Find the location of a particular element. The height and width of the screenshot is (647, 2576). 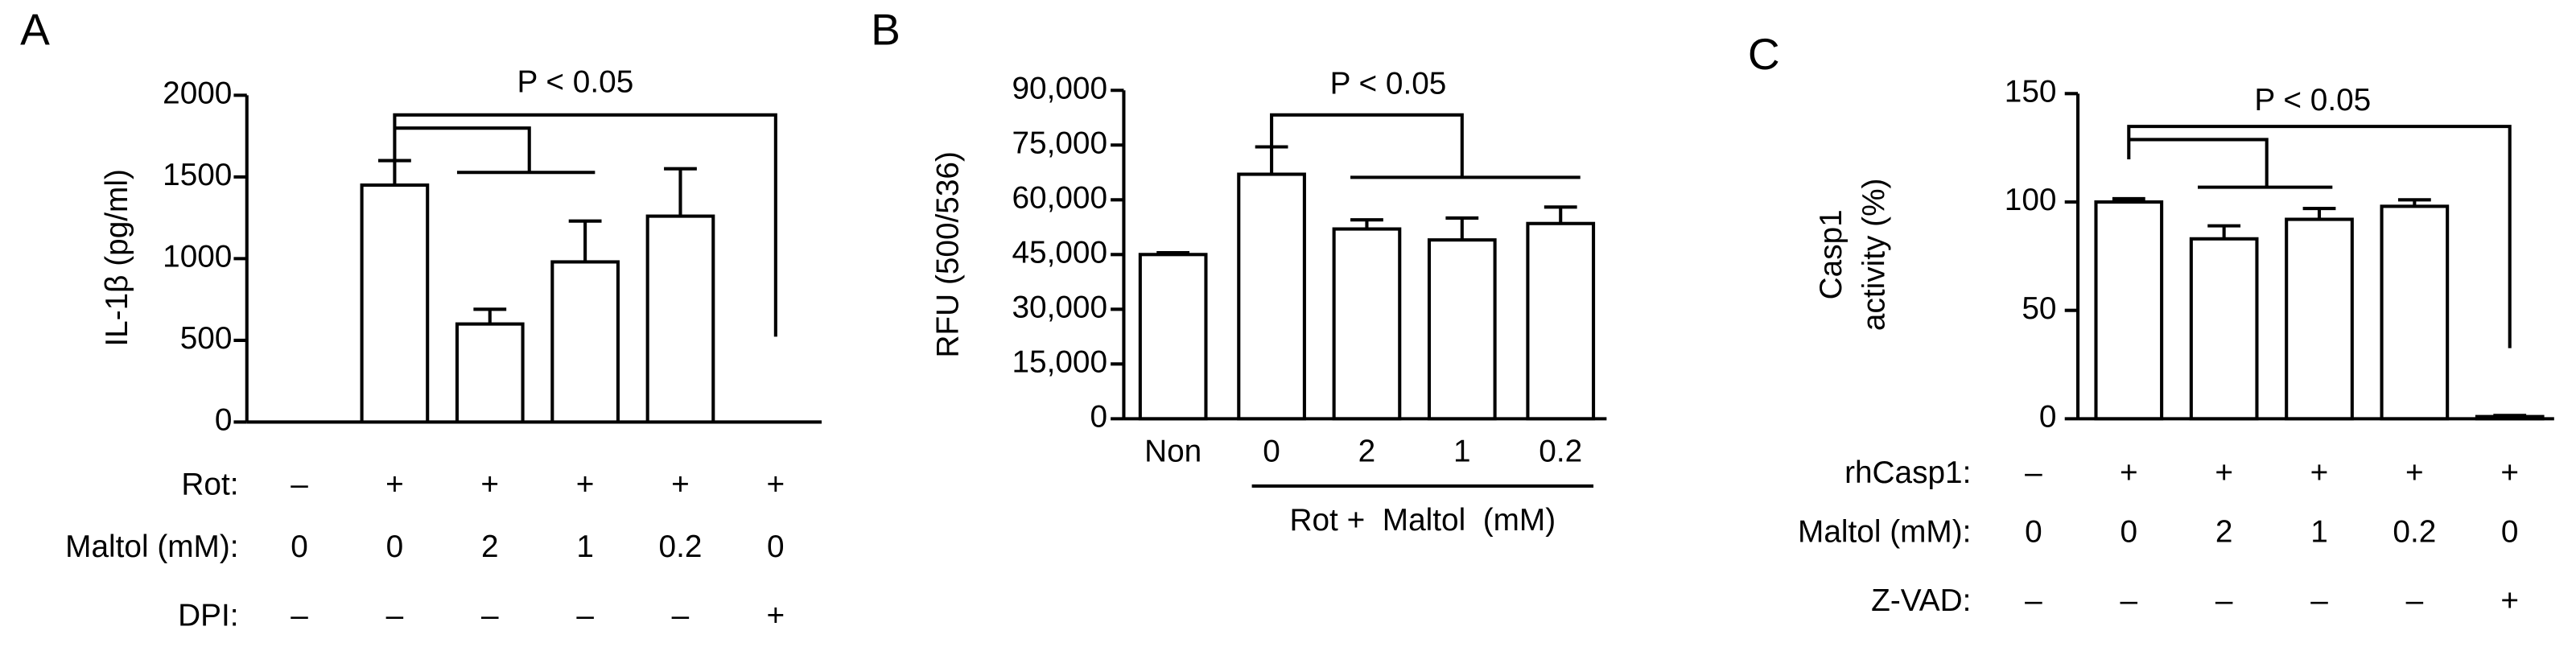

condition-label: Maltol (mM): is located at coordinates (151, 547).